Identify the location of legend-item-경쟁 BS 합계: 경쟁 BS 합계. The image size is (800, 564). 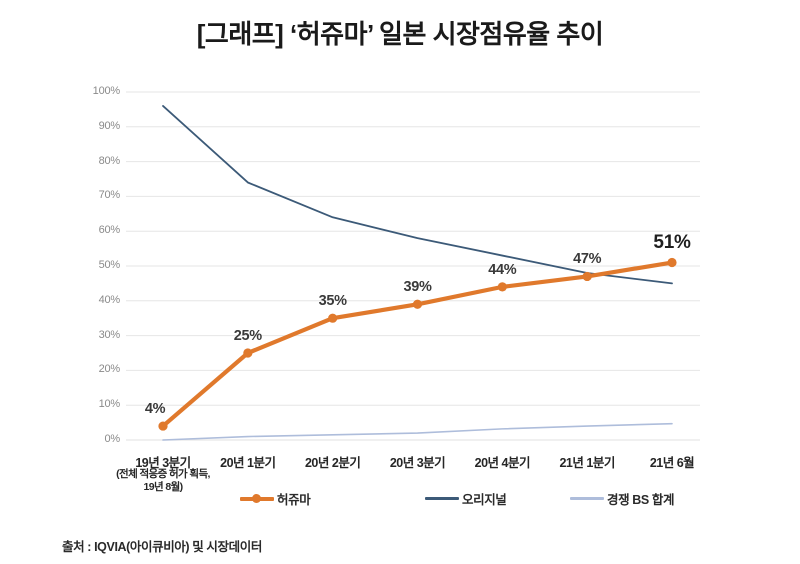
(622, 498).